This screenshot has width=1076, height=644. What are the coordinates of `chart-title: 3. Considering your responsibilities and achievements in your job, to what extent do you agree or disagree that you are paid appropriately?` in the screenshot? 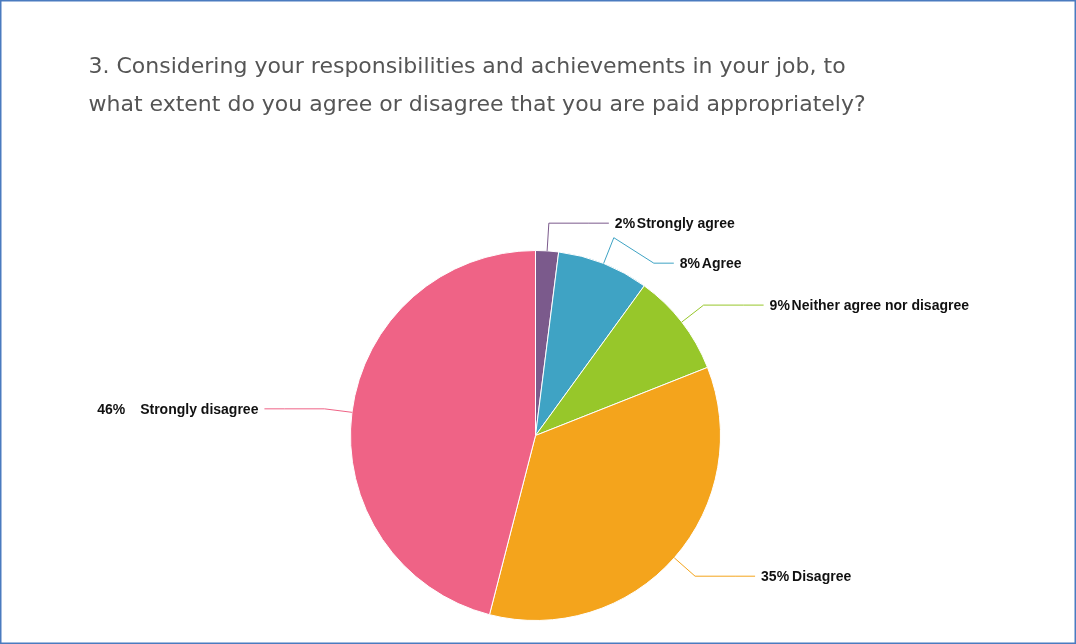 It's located at (477, 84).